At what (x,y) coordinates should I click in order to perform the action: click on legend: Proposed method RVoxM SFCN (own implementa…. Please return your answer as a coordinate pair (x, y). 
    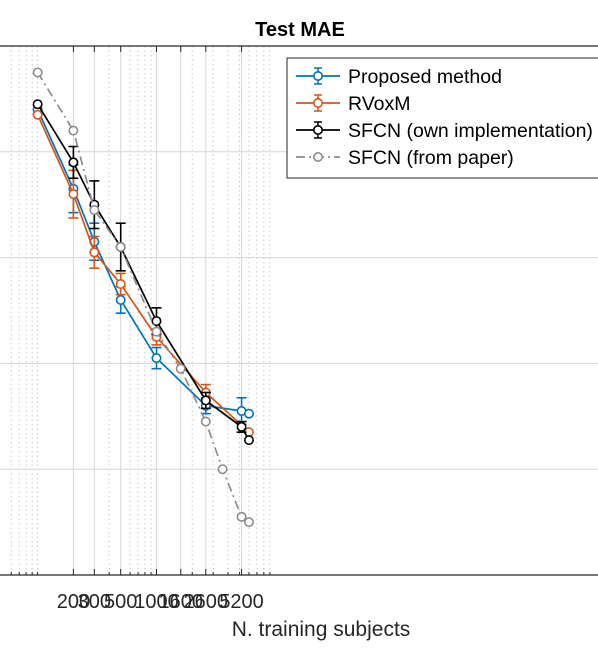
    Looking at the image, I should click on (442, 118).